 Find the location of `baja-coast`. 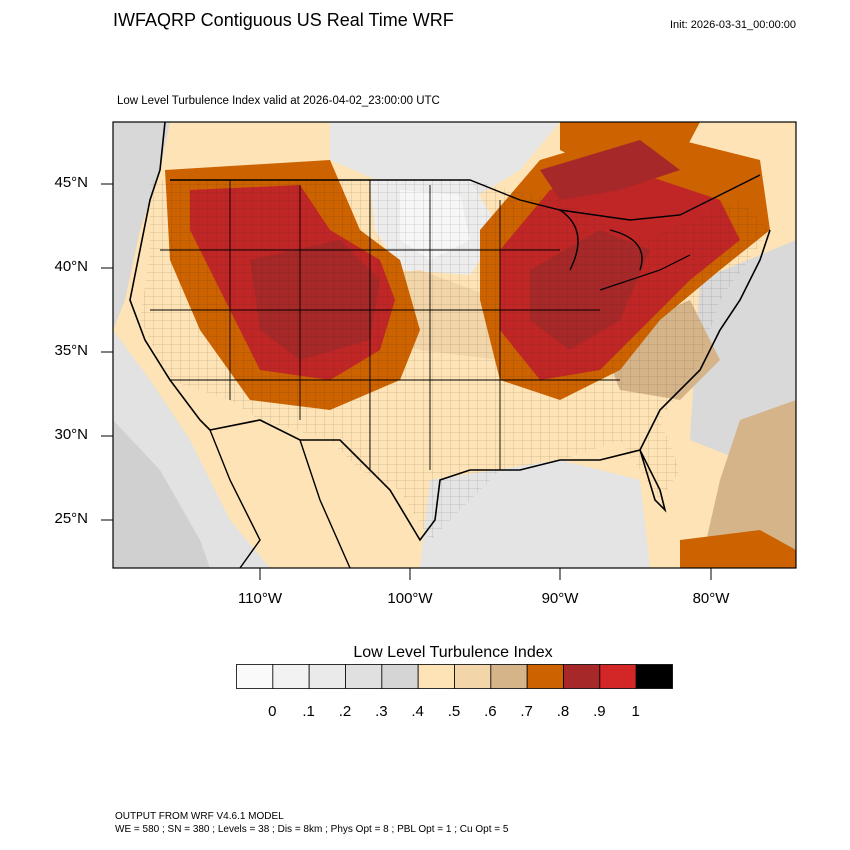

baja-coast is located at coordinates (235, 498).